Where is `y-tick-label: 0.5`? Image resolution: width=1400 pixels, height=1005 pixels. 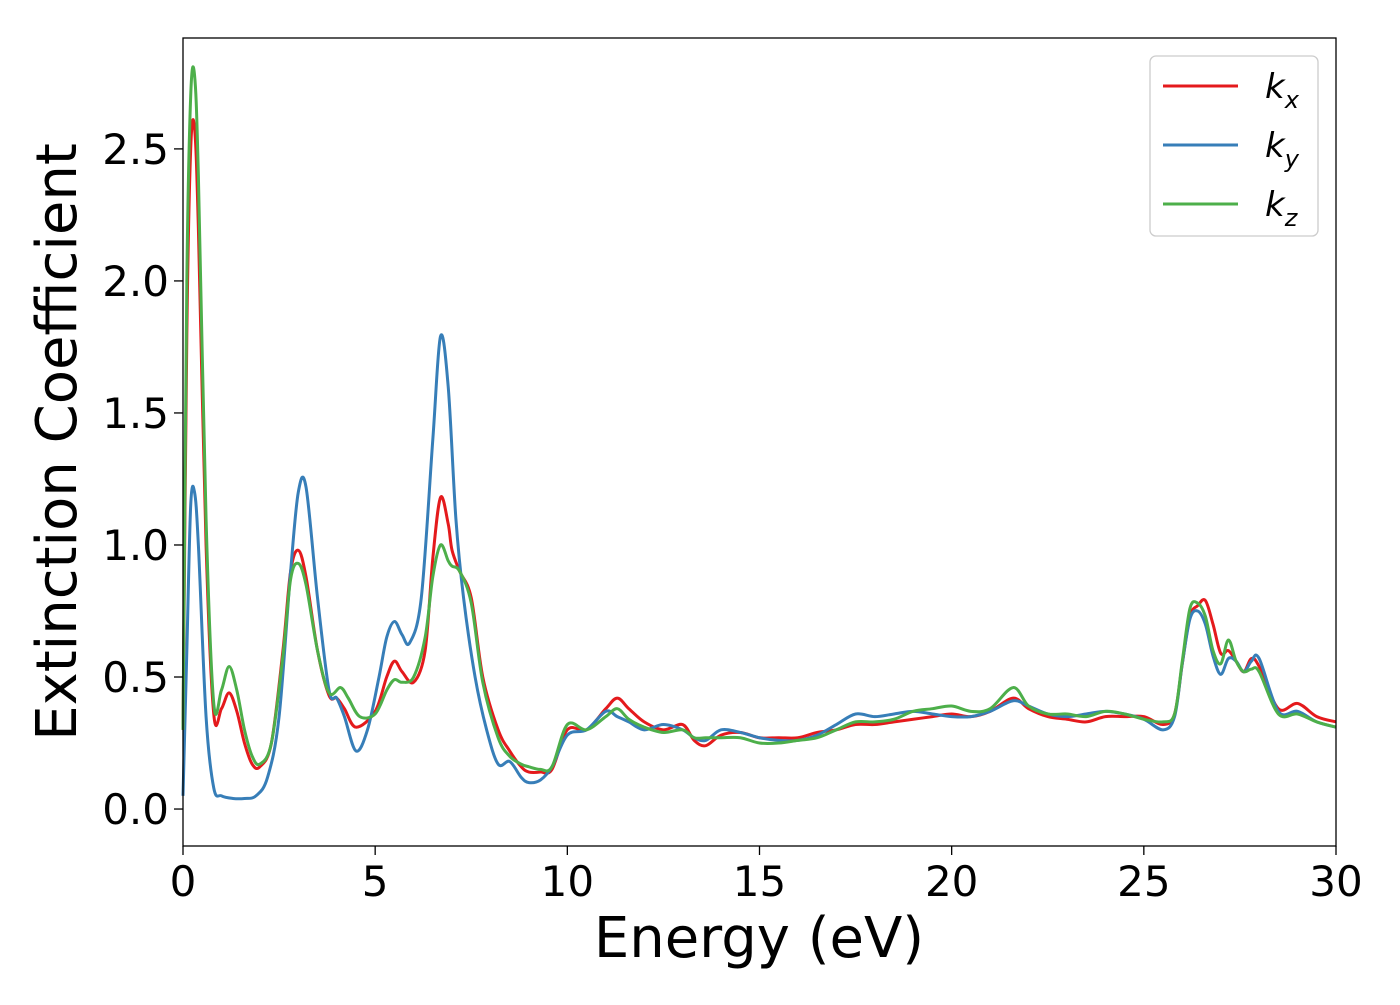
y-tick-label: 0.5 is located at coordinates (135, 677).